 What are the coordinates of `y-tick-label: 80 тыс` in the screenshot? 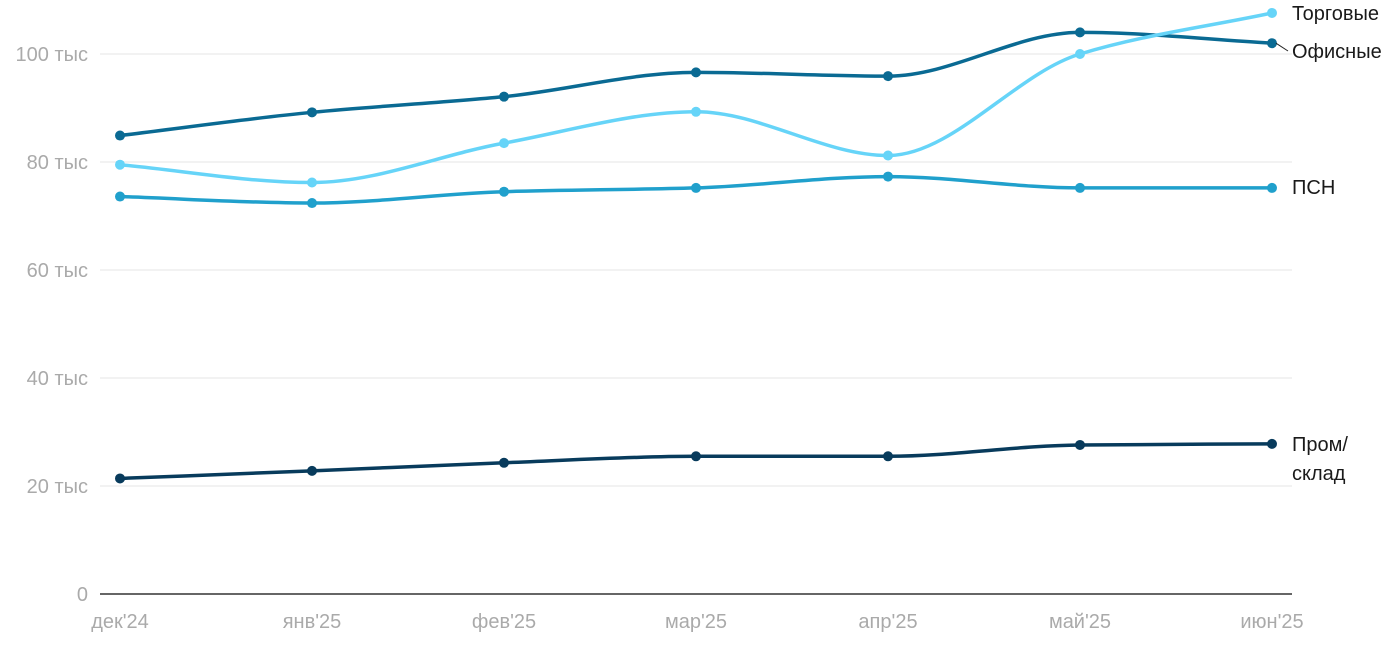 It's located at (57, 163).